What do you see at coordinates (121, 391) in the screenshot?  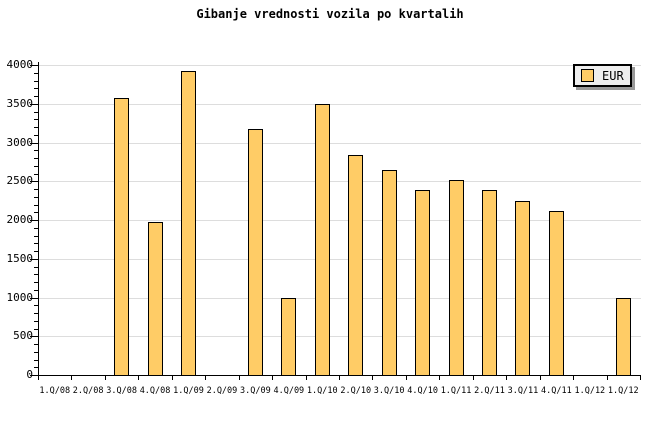 I see `x-axis-label: 3.Q/08` at bounding box center [121, 391].